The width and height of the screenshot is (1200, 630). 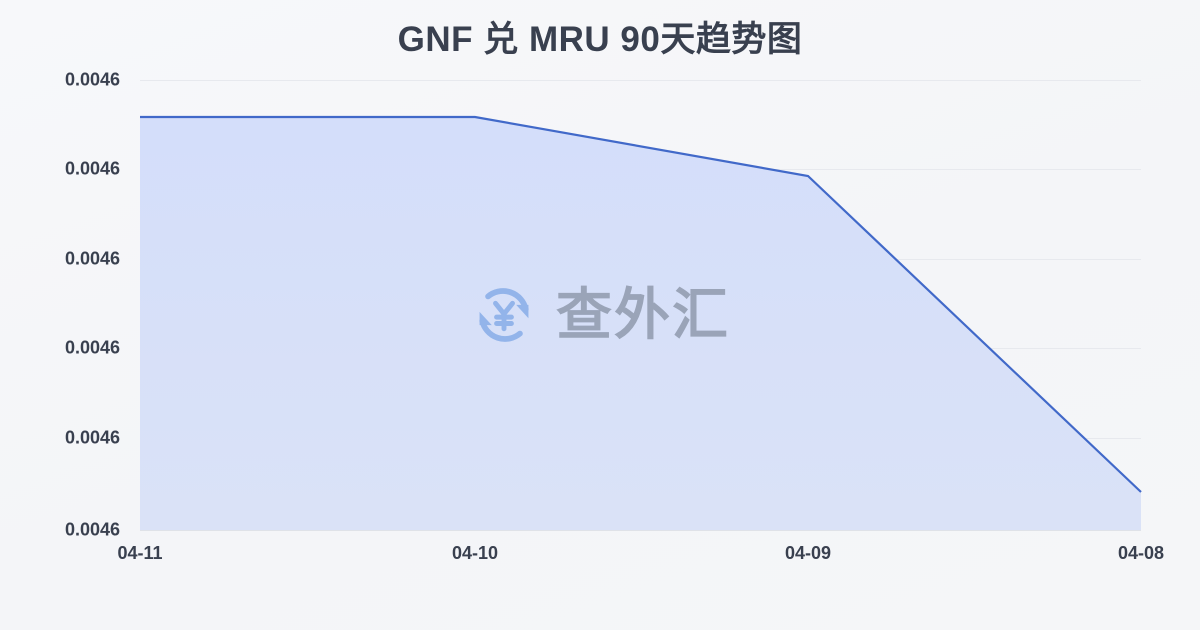 What do you see at coordinates (1141, 553) in the screenshot?
I see `x-axis-tick-label: 04-08` at bounding box center [1141, 553].